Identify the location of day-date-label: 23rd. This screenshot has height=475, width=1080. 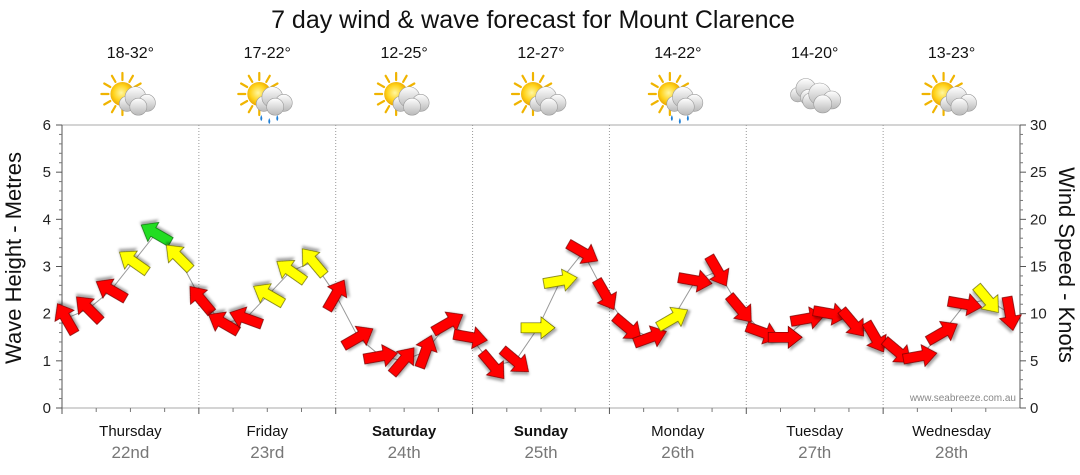
(267, 452).